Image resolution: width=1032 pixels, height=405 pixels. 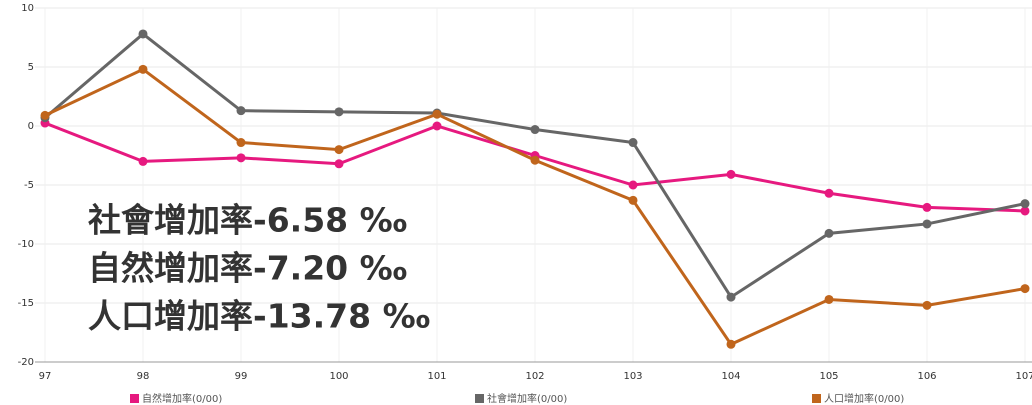 I want to click on y-tick-label: 0, so click(x=31, y=126).